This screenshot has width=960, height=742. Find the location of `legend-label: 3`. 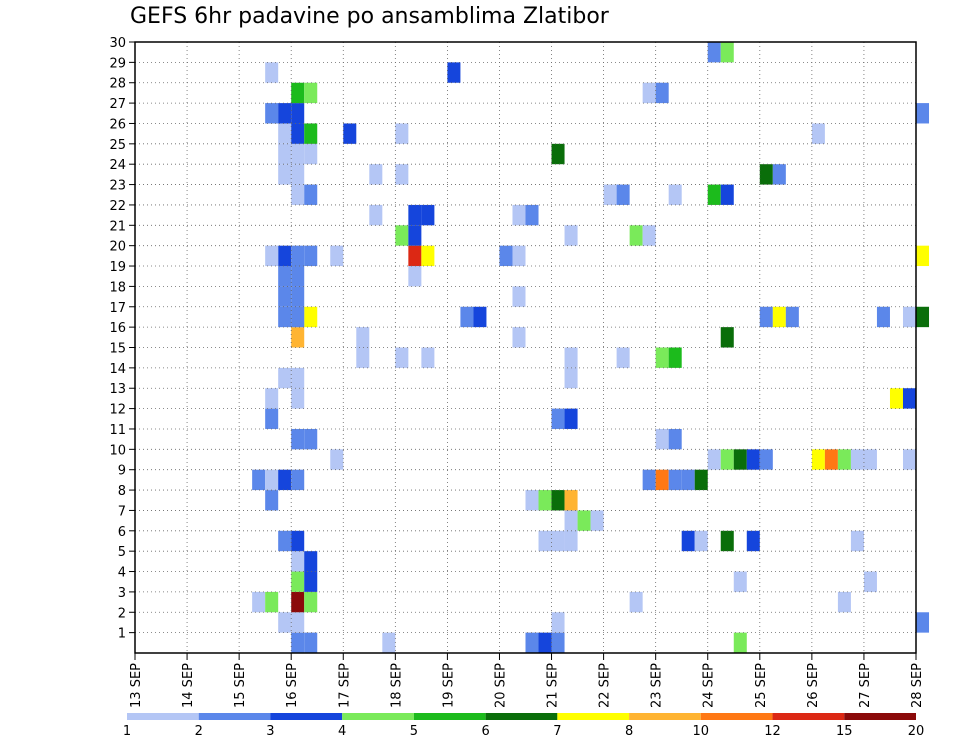

legend-label: 3 is located at coordinates (270, 731).